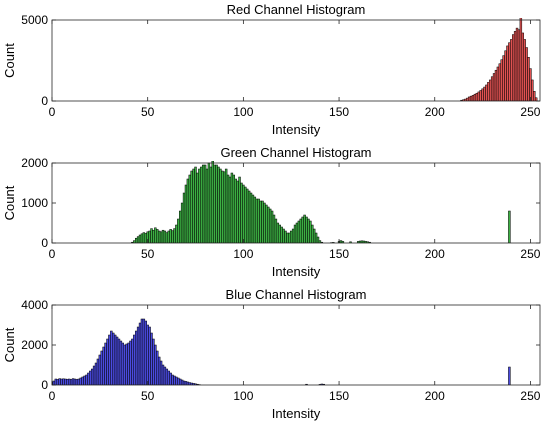 Image resolution: width=550 pixels, height=427 pixels. I want to click on green-bars, so click(321, 202).